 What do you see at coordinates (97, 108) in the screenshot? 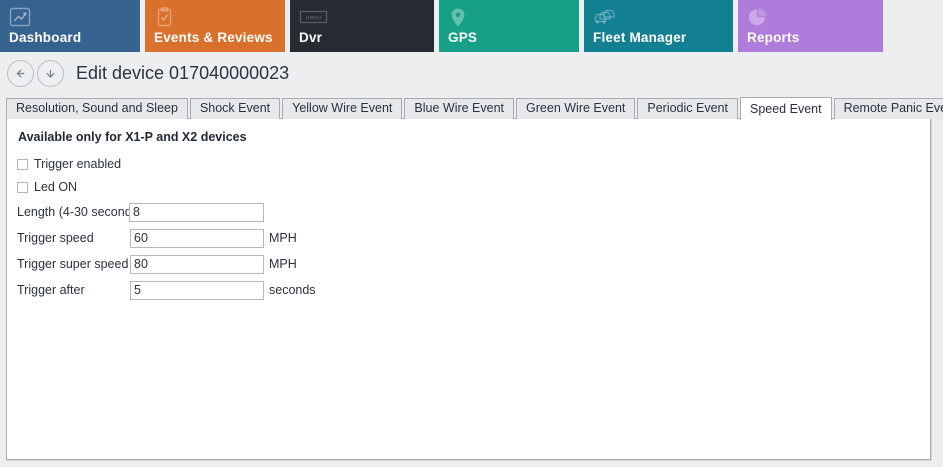
I see `tab-resolution-sound-and-sleep: Resolution, Sound and Sleep` at bounding box center [97, 108].